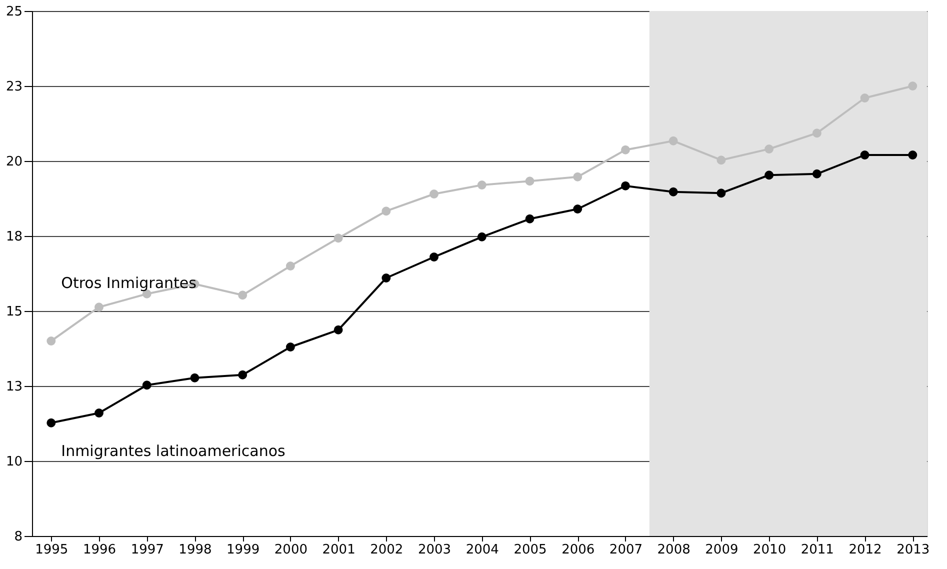  I want to click on x-tick-label: 1997, so click(147, 550).